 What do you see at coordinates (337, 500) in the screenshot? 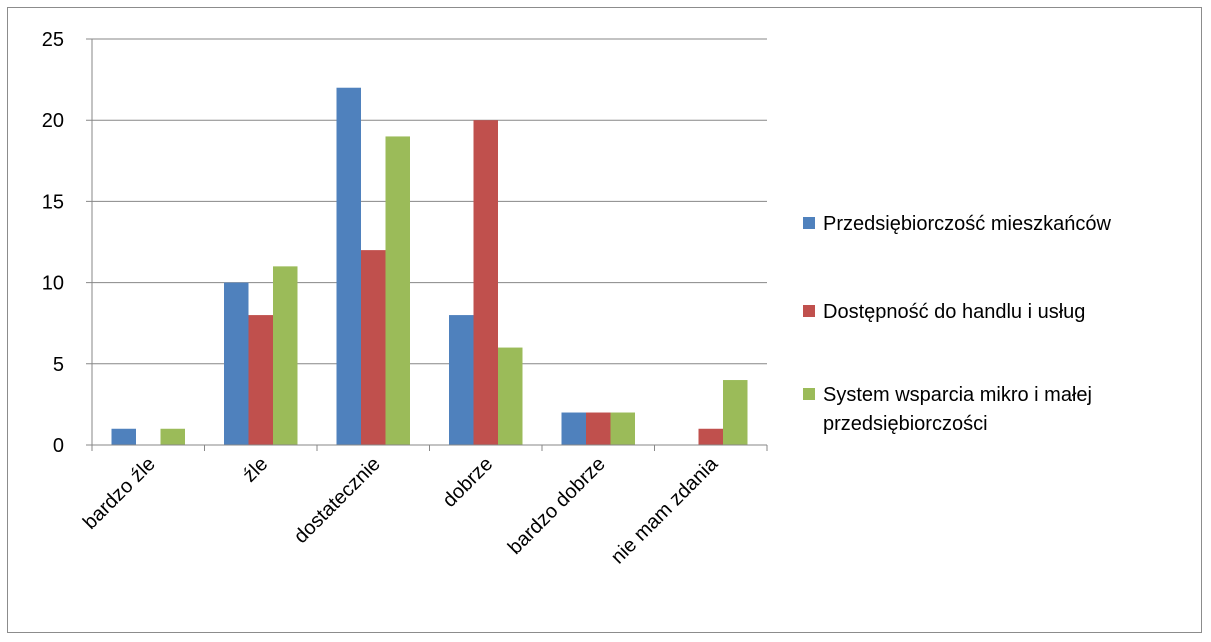
I see `x-tick-label: dostatecznie` at bounding box center [337, 500].